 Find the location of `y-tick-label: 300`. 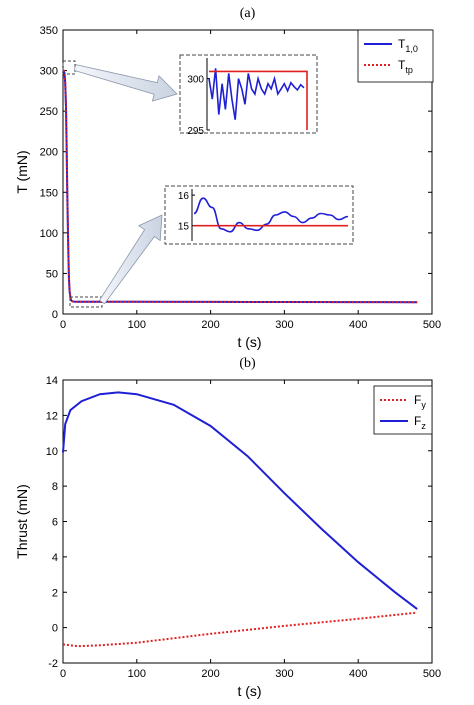

y-tick-label: 300 is located at coordinates (49, 72).